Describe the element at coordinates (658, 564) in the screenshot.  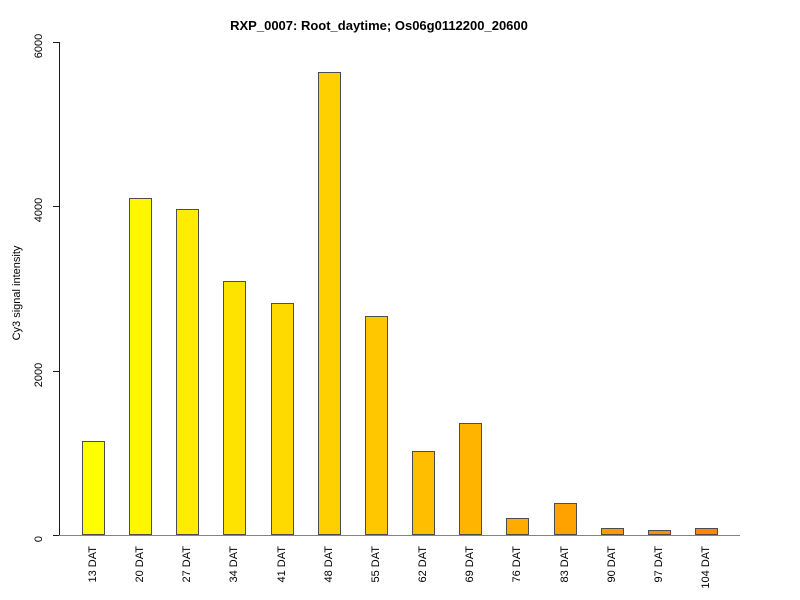
I see `x-tick-label: 97 DAT` at that location.